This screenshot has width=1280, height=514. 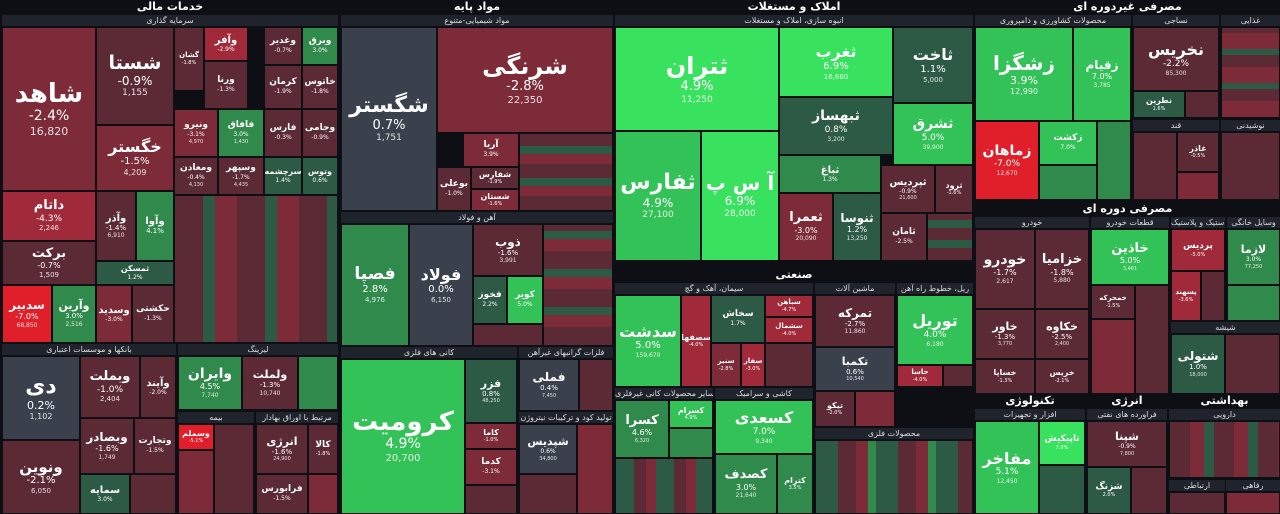 What do you see at coordinates (1176, 59) in the screenshot?
I see `ticker-nakhris: نخریس -2.2% 85,300` at bounding box center [1176, 59].